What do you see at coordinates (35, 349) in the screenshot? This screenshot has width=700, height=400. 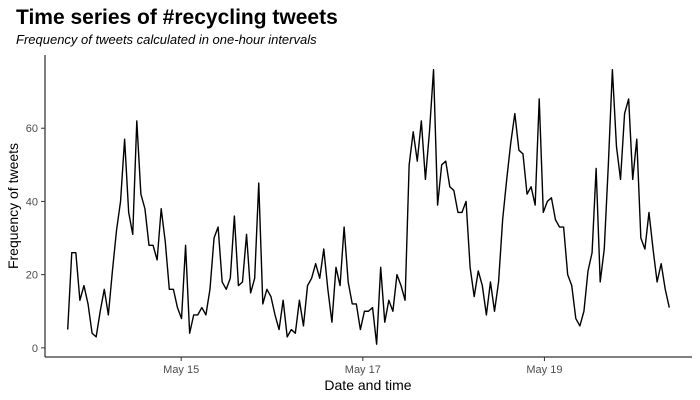 I see `y-tick-label: 0` at bounding box center [35, 349].